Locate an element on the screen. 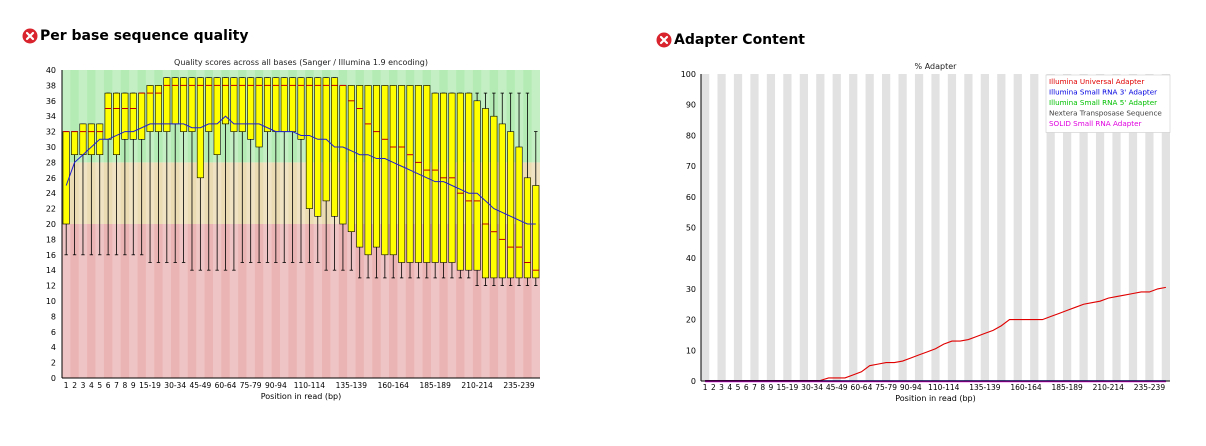 This screenshot has width=1206, height=446. x-tick-label: 1 is located at coordinates (66, 385).